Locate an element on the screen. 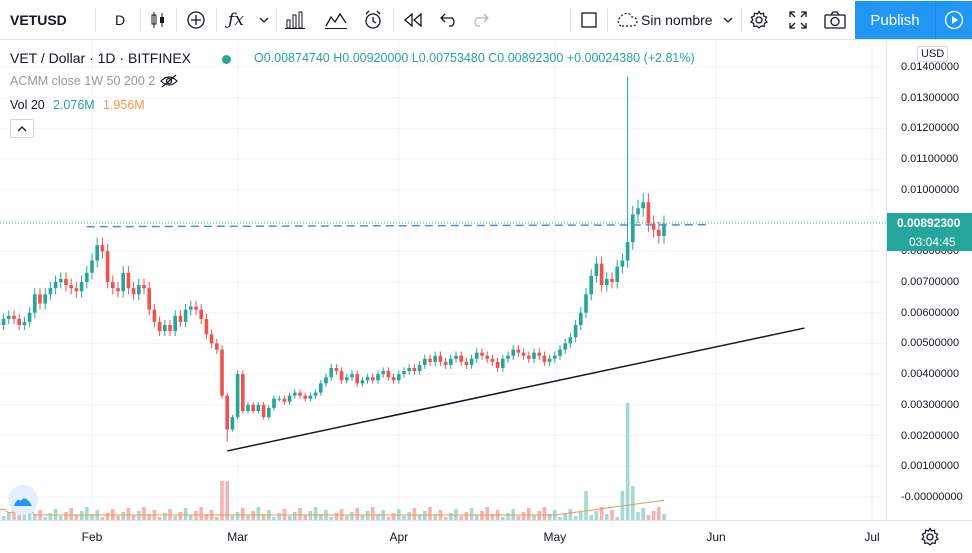 The height and width of the screenshot is (553, 972). line-chart-icon is located at coordinates (336, 20).